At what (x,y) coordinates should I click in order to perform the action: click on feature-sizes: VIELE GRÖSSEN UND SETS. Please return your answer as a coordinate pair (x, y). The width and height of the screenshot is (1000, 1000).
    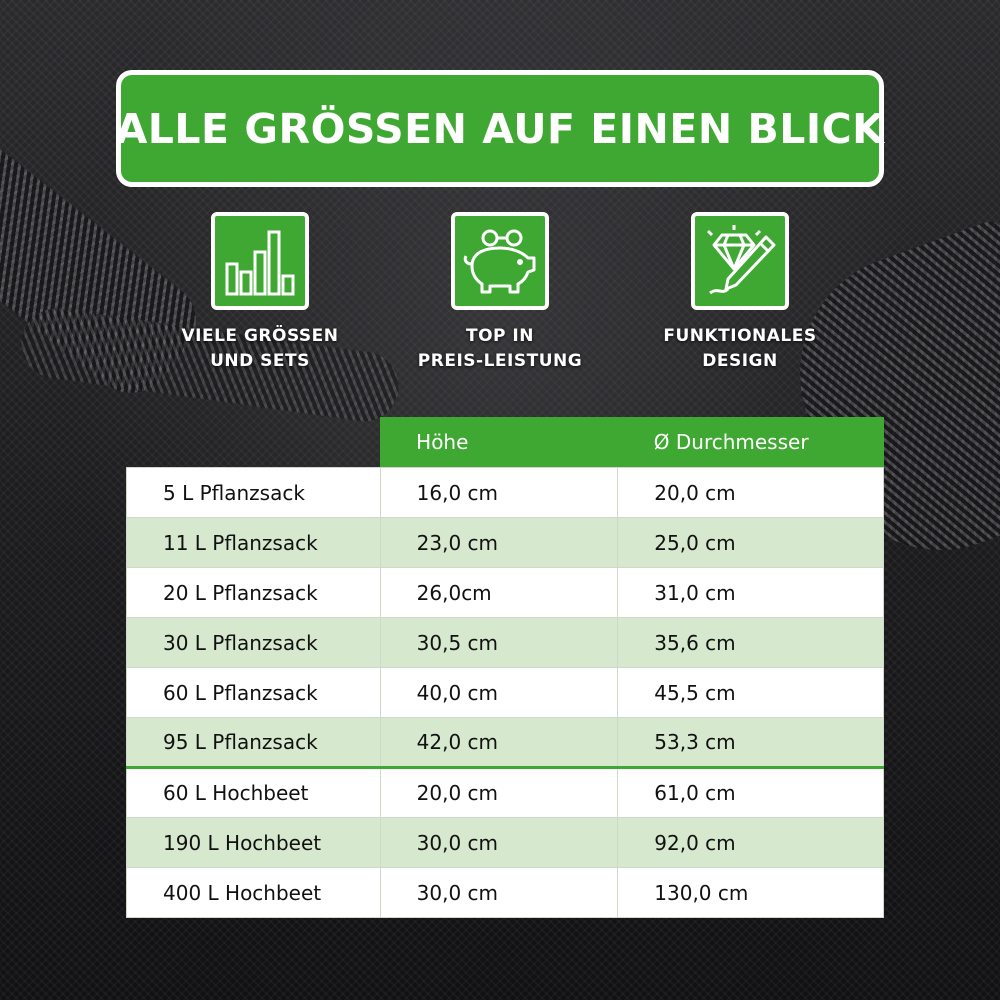
    Looking at the image, I should click on (260, 293).